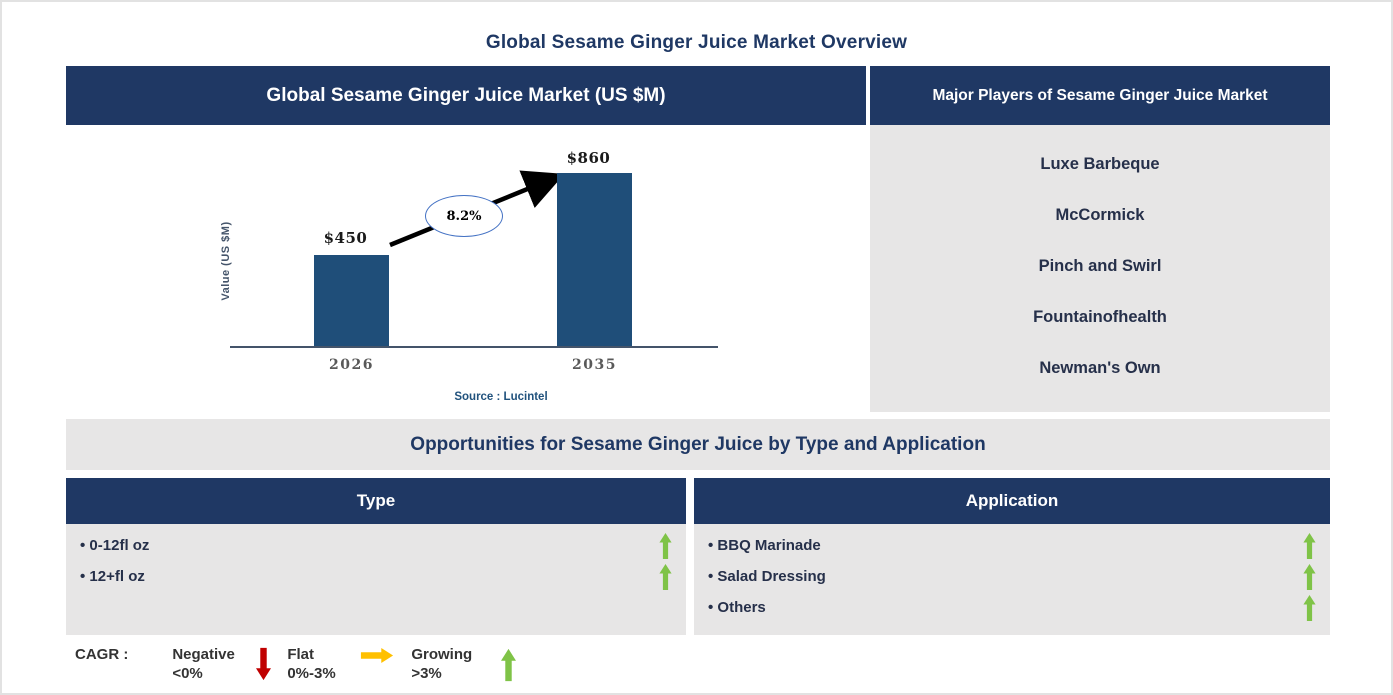 The image size is (1393, 695). Describe the element at coordinates (377, 655) in the screenshot. I see `flat-right-arrow-icon` at that location.